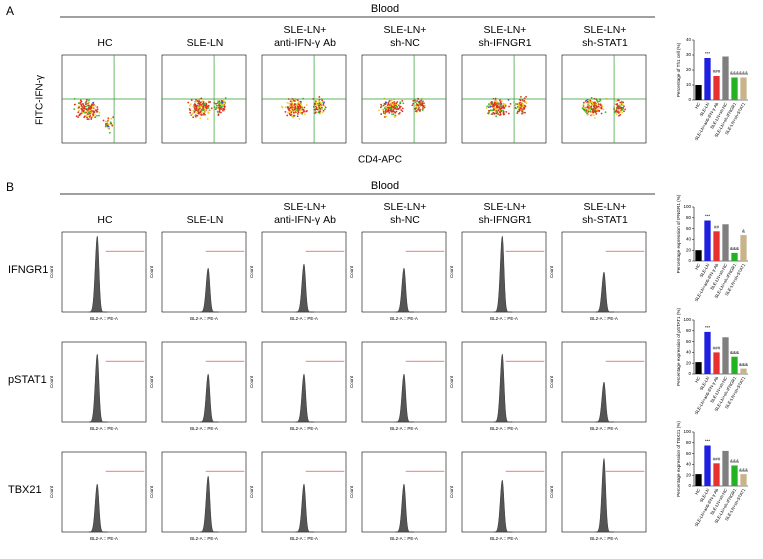 The width and height of the screenshot is (763, 559). Describe the element at coordinates (689, 453) in the screenshot. I see `y-tick-label: 60` at that location.